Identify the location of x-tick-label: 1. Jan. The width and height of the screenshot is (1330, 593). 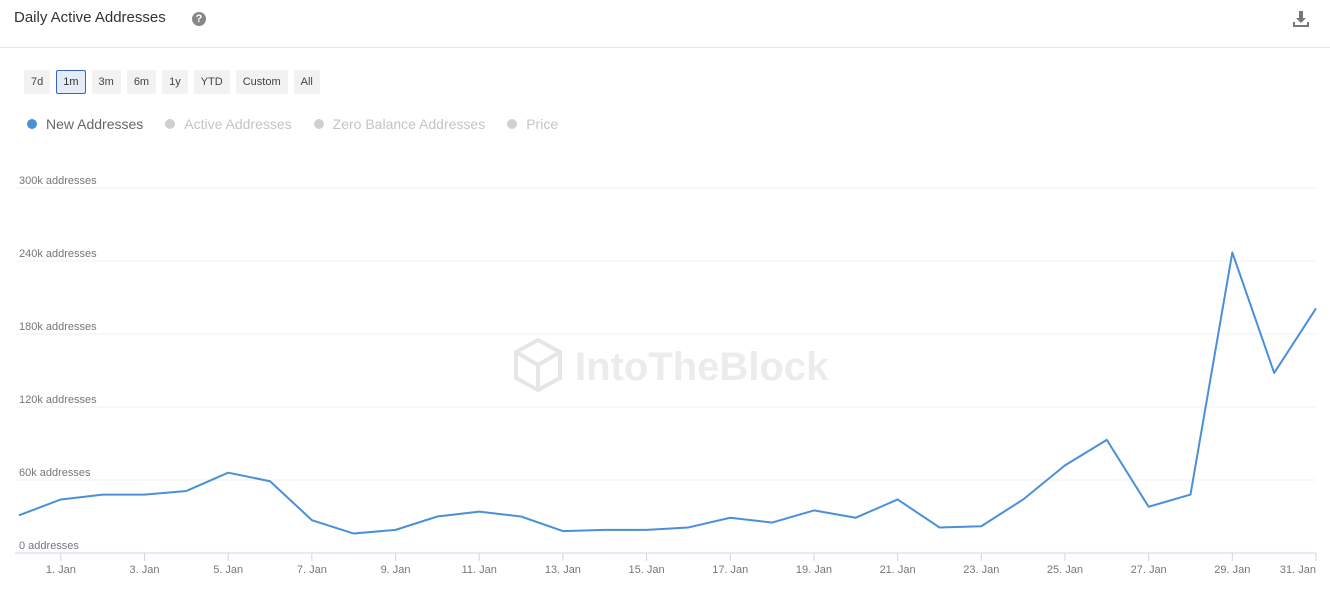
(61, 570).